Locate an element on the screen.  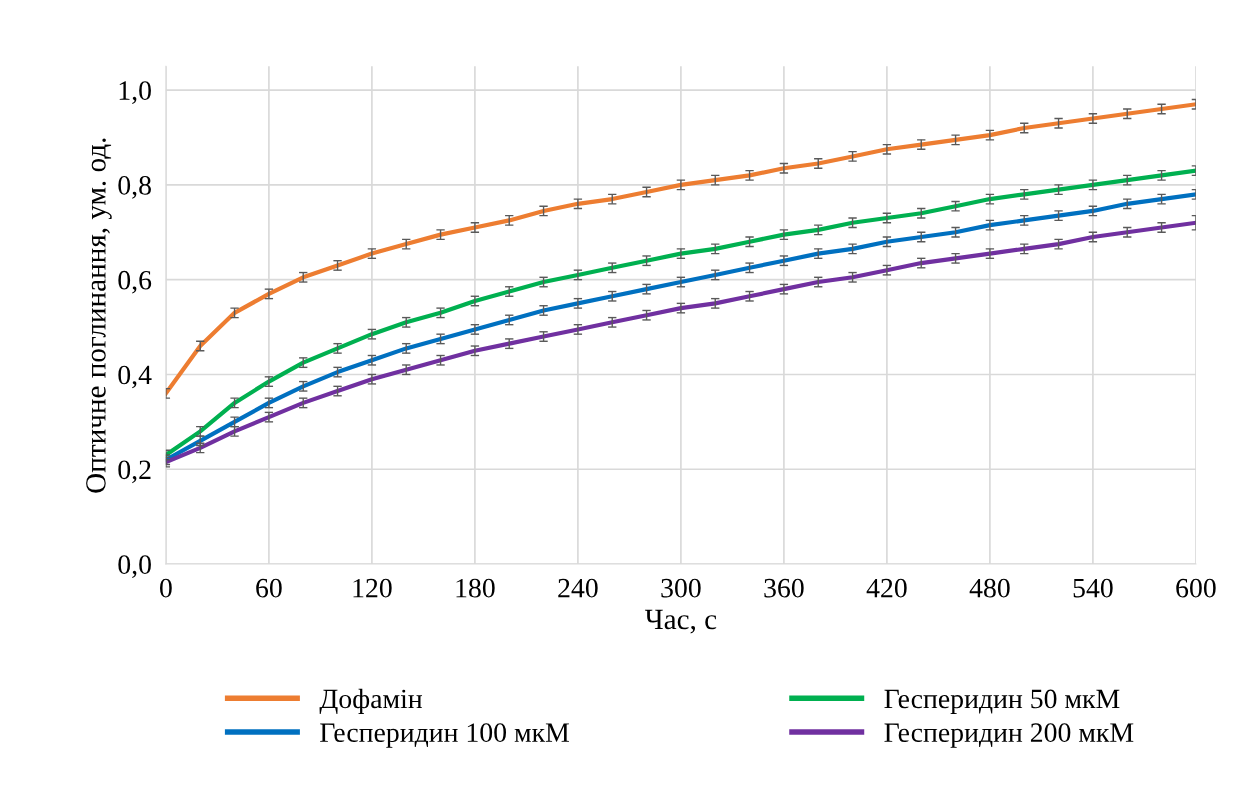
x-tick-label: 420 is located at coordinates (886, 588).